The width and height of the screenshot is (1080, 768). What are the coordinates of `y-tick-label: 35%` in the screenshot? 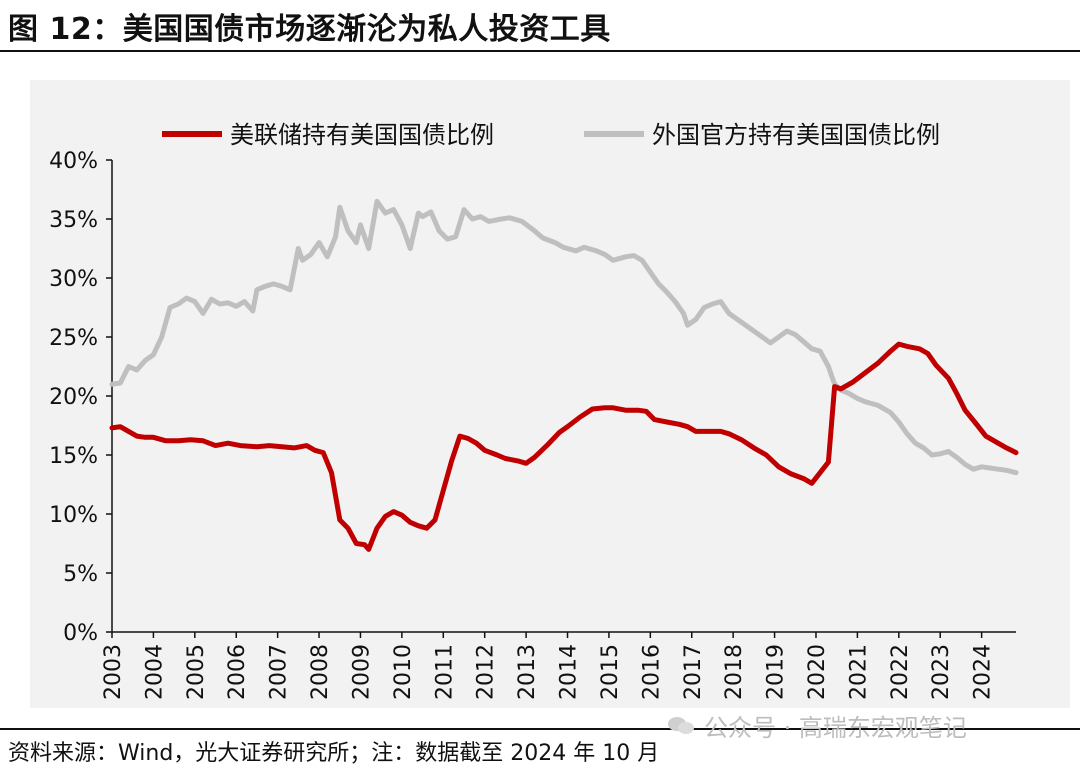 It's located at (73, 220).